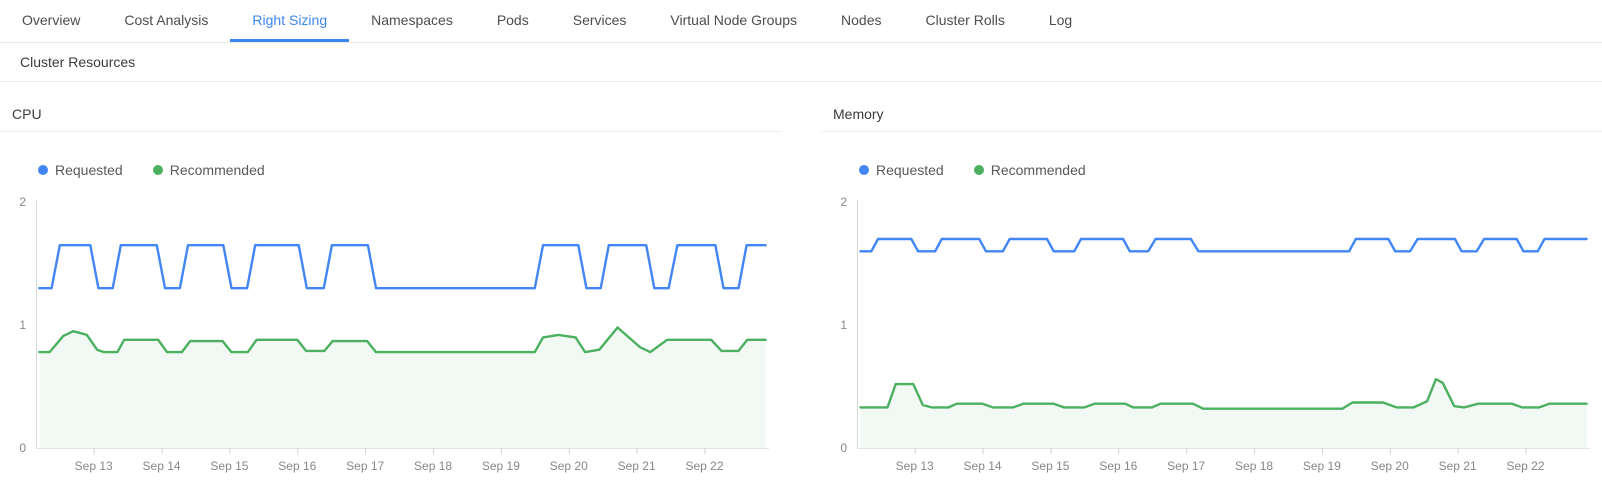  Describe the element at coordinates (965, 19) in the screenshot. I see `tab-cluster-rolls: Cluster Rolls` at that location.